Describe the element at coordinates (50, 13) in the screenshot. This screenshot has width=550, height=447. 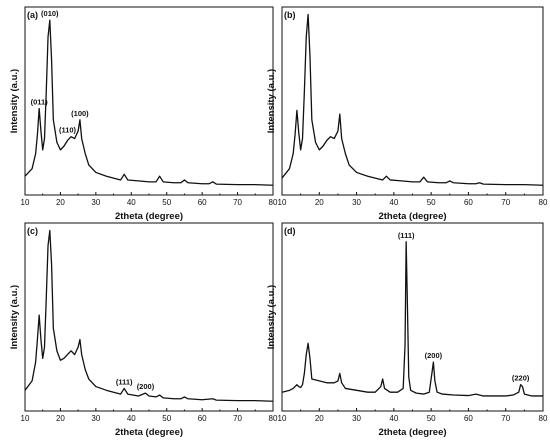
I see `peak-label: (010)` at that location.